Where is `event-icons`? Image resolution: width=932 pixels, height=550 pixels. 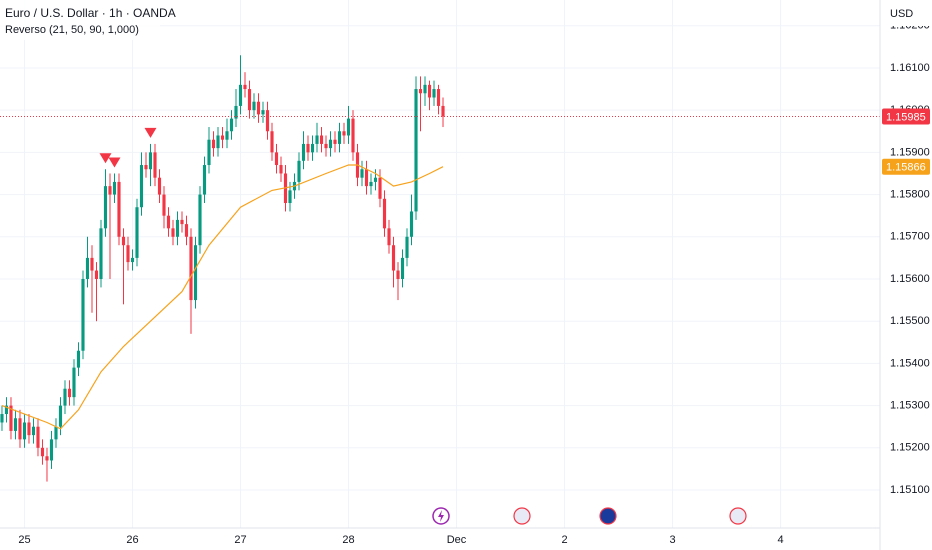
event-icons is located at coordinates (589, 516).